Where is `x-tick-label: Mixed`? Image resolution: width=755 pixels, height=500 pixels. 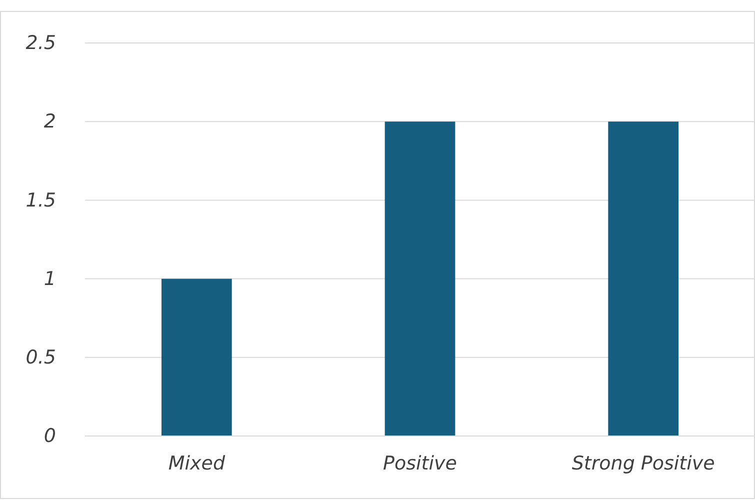
x-tick-label: Mixed is located at coordinates (197, 463).